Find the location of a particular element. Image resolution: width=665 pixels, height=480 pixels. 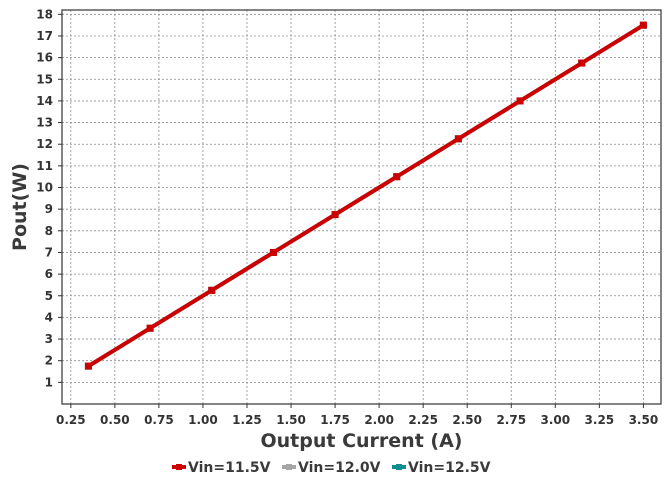

y-tick-label: 9 is located at coordinates (49, 209).